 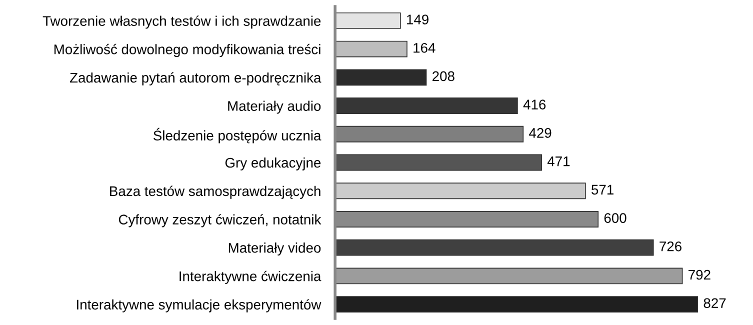 I want to click on data-label: 571, so click(x=603, y=189).